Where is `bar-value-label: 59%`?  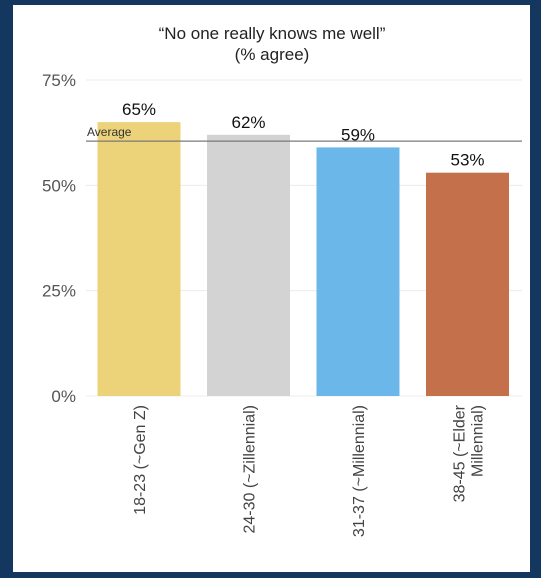
bar-value-label: 59% is located at coordinates (358, 134).